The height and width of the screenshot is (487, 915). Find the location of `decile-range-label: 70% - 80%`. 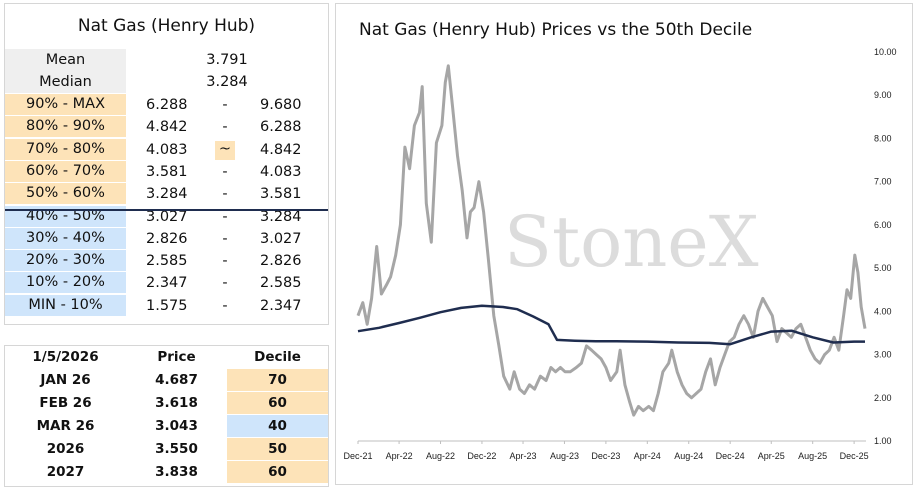

decile-range-label: 70% - 80% is located at coordinates (65, 149).